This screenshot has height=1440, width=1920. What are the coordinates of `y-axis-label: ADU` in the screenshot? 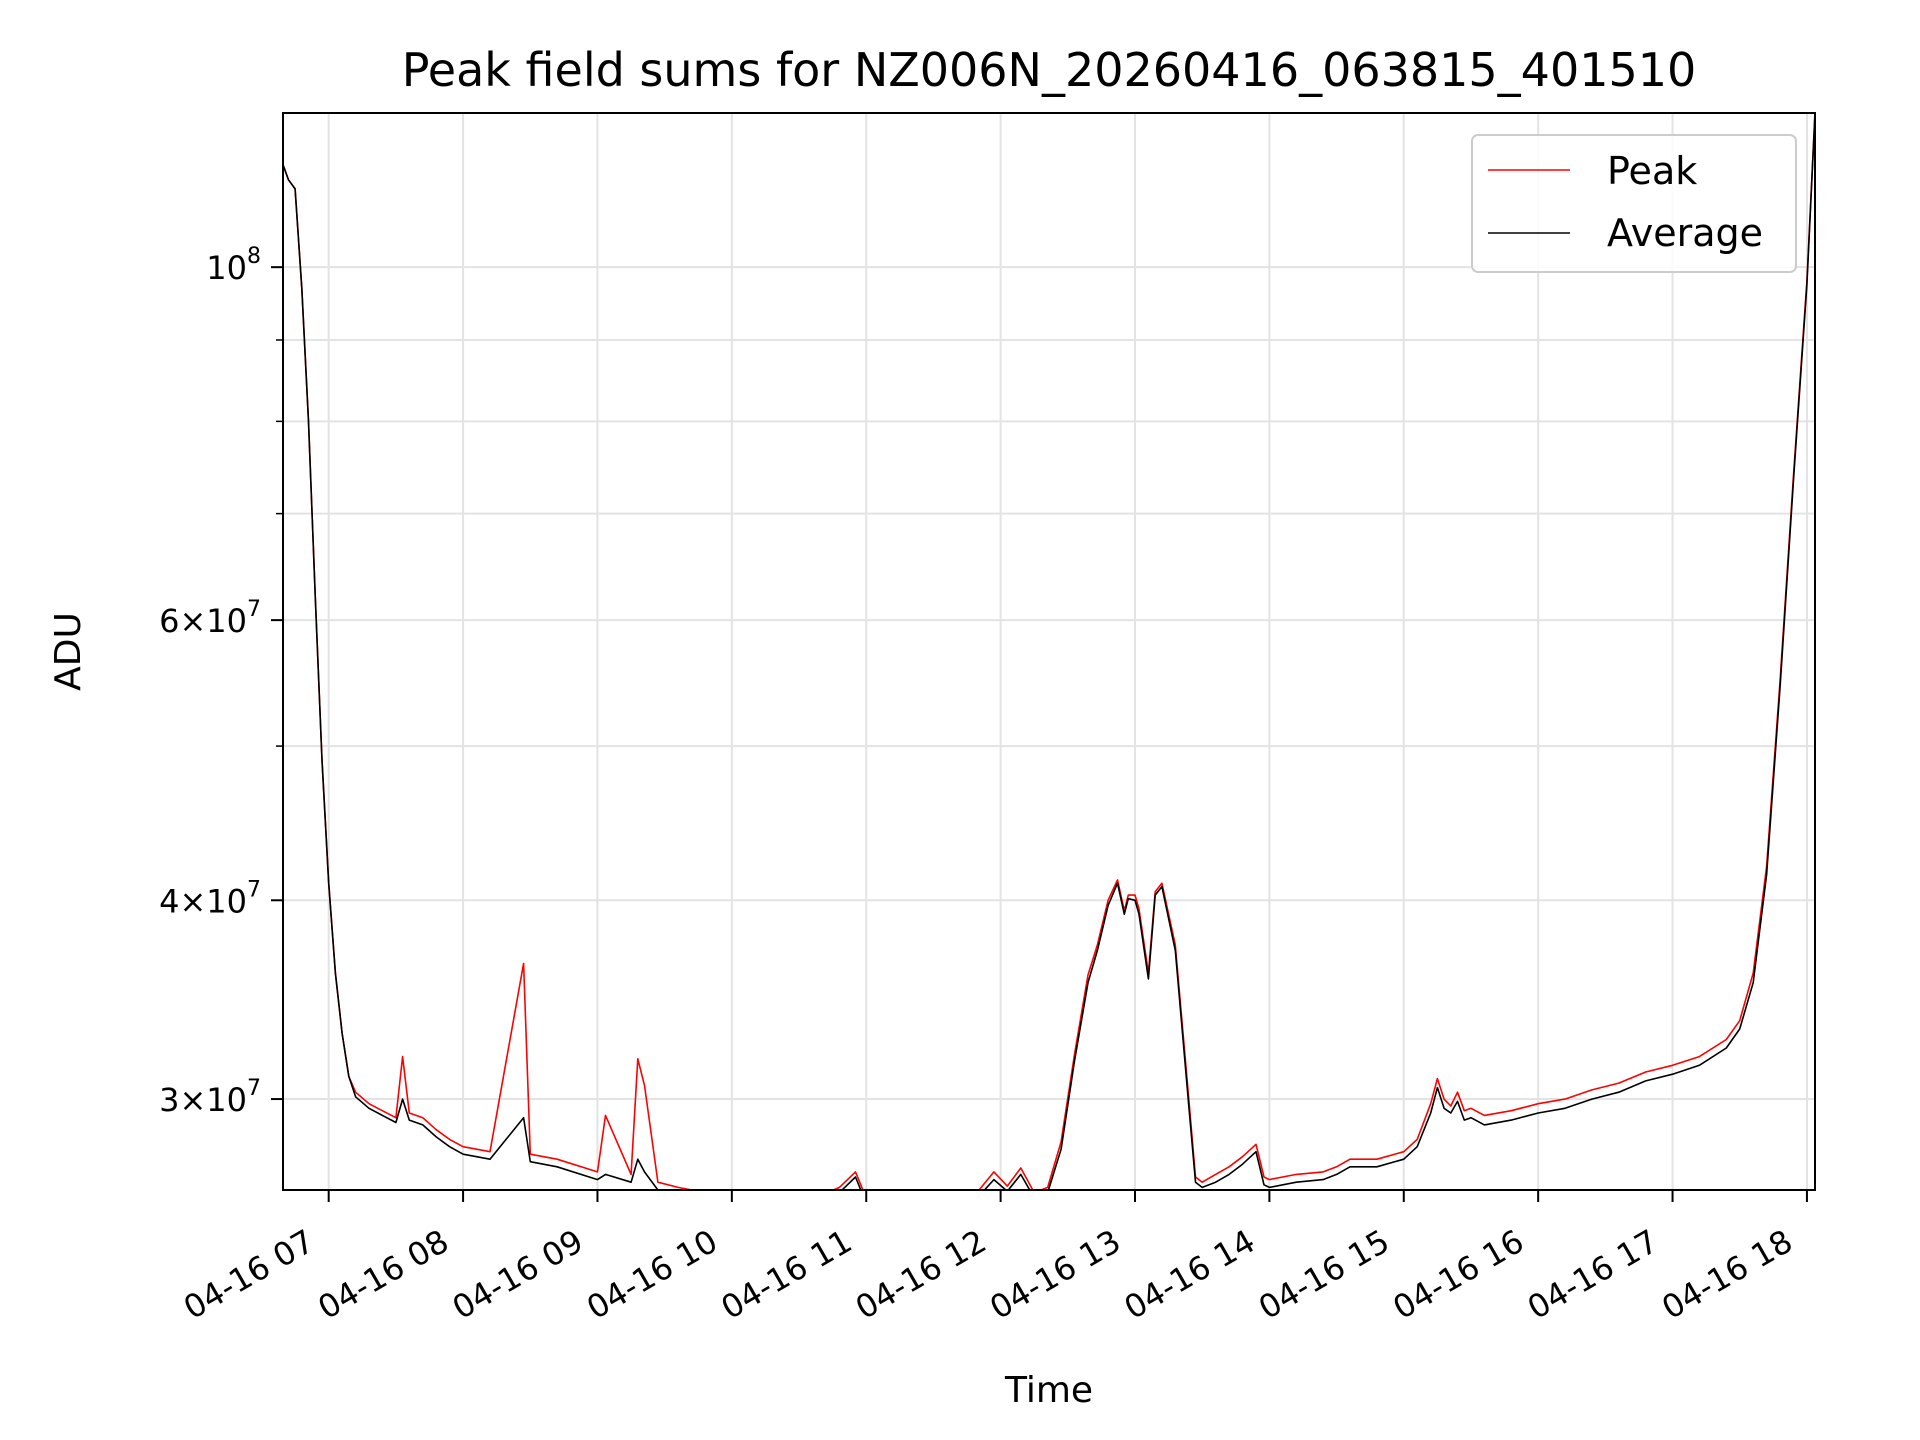 It's located at (68, 651).